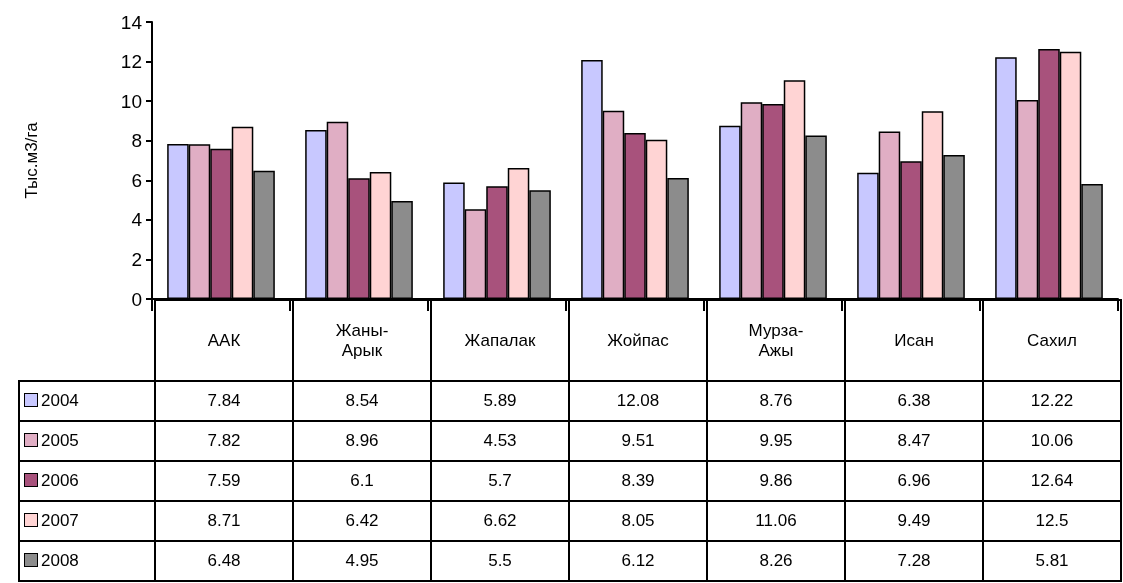 Image resolution: width=1123 pixels, height=583 pixels. What do you see at coordinates (362, 401) in the screenshot?
I see `data-label: 8.54` at bounding box center [362, 401].